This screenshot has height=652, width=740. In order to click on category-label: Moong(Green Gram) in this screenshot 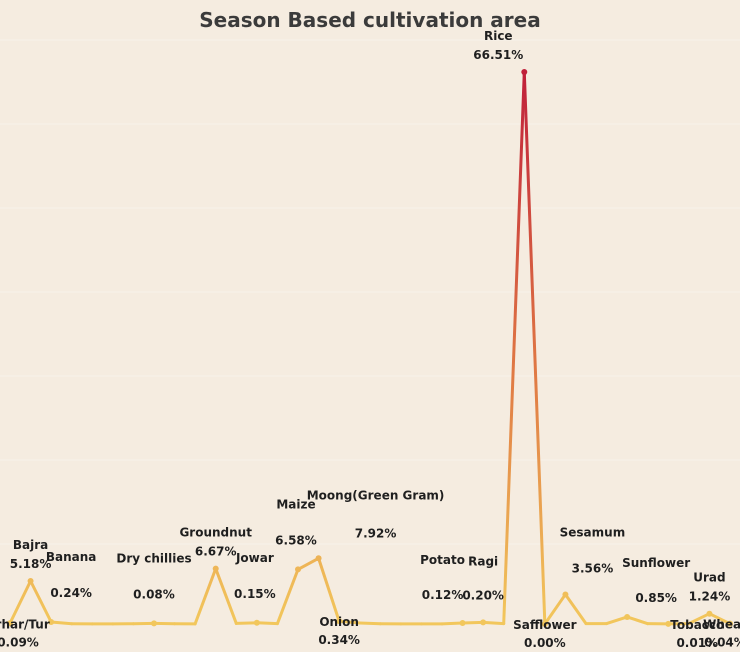, I will do `click(376, 495)`.